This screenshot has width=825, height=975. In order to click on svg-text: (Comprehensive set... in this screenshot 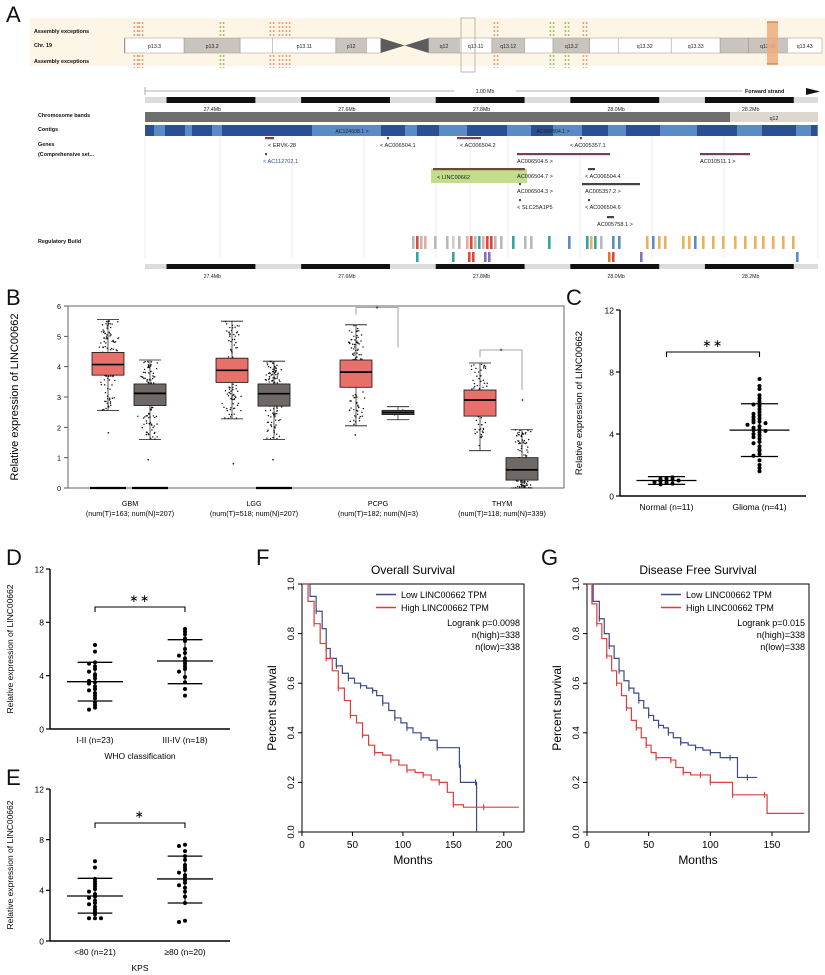, I will do `click(66, 155)`.